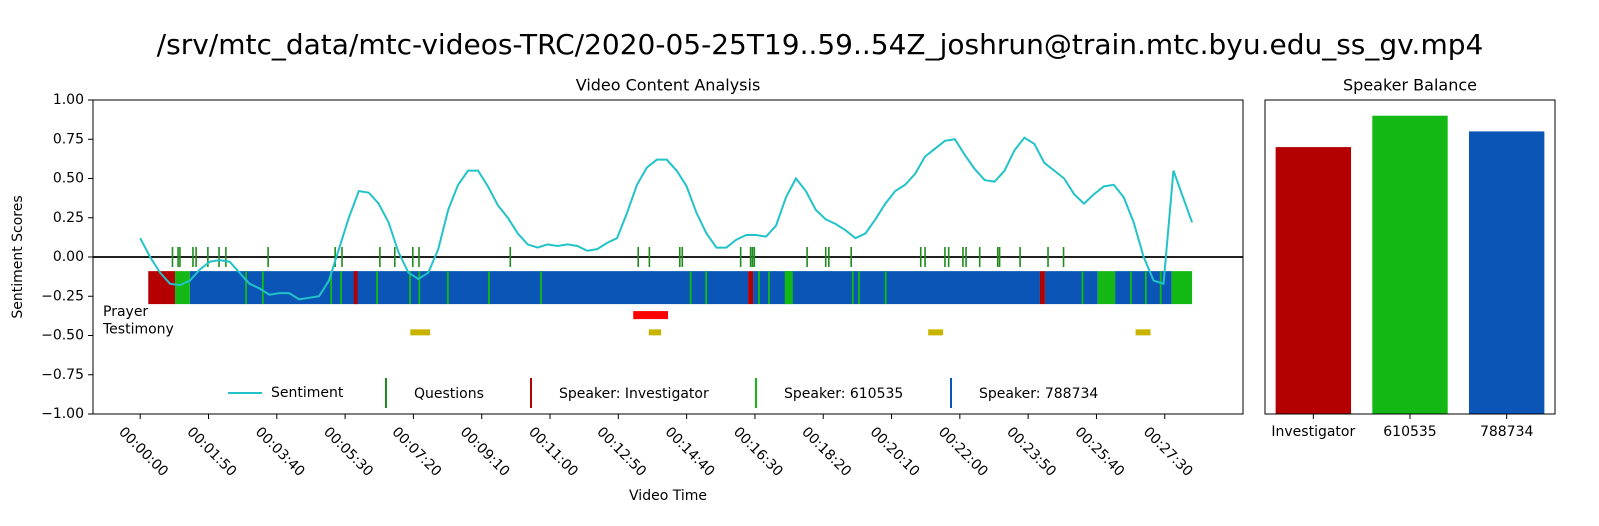  Describe the element at coordinates (62, 414) in the screenshot. I see `y-tick-label: −1.00` at that location.